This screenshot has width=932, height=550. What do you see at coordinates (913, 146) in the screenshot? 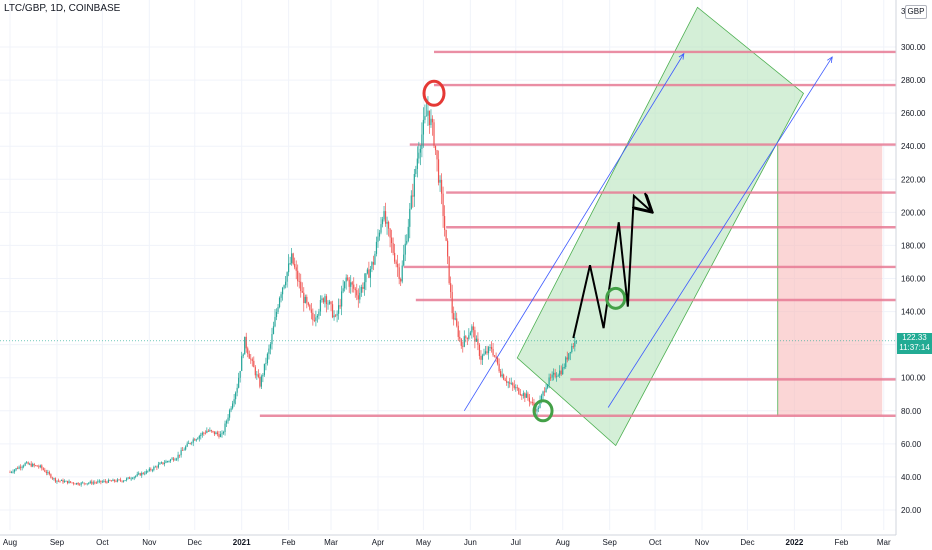
I see `price-tick-label: 240.00` at bounding box center [913, 146].